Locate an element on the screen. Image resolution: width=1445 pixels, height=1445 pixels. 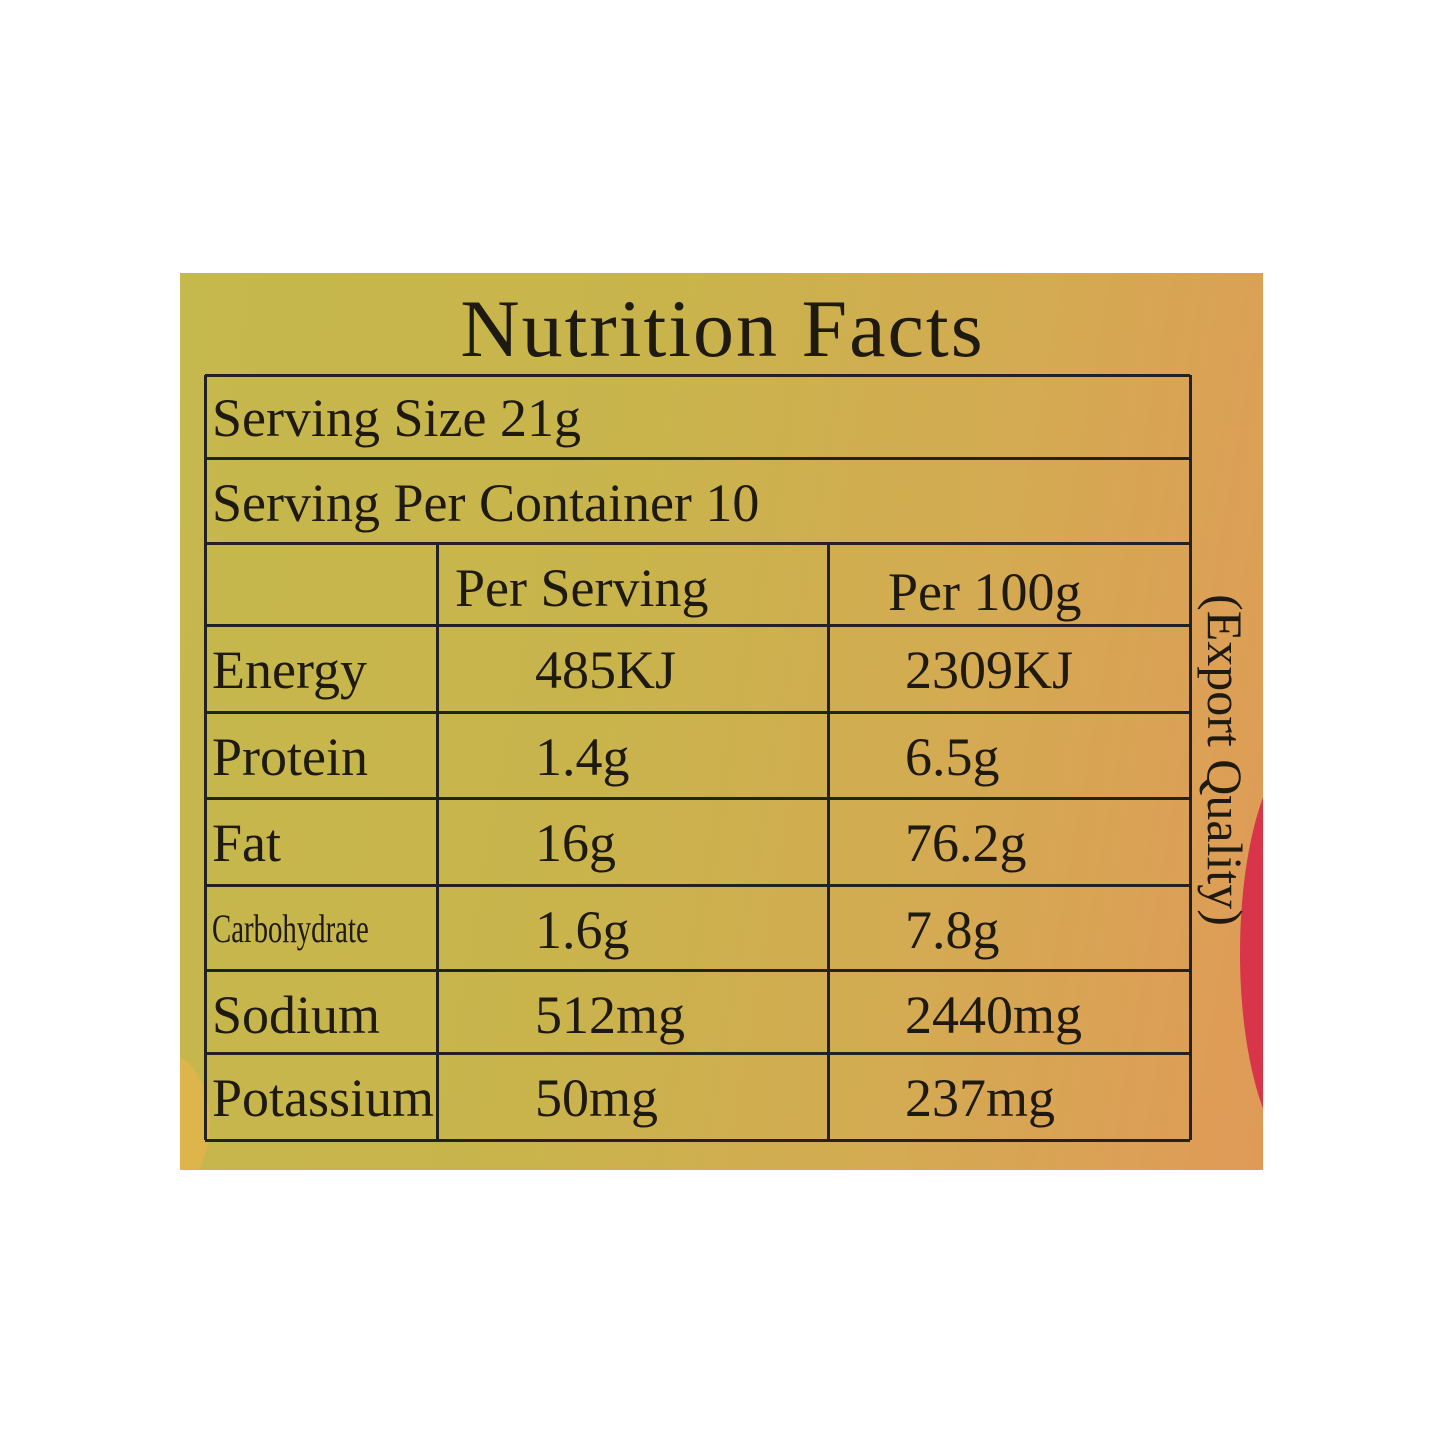
nutrient-value: 1.6g is located at coordinates (582, 930).